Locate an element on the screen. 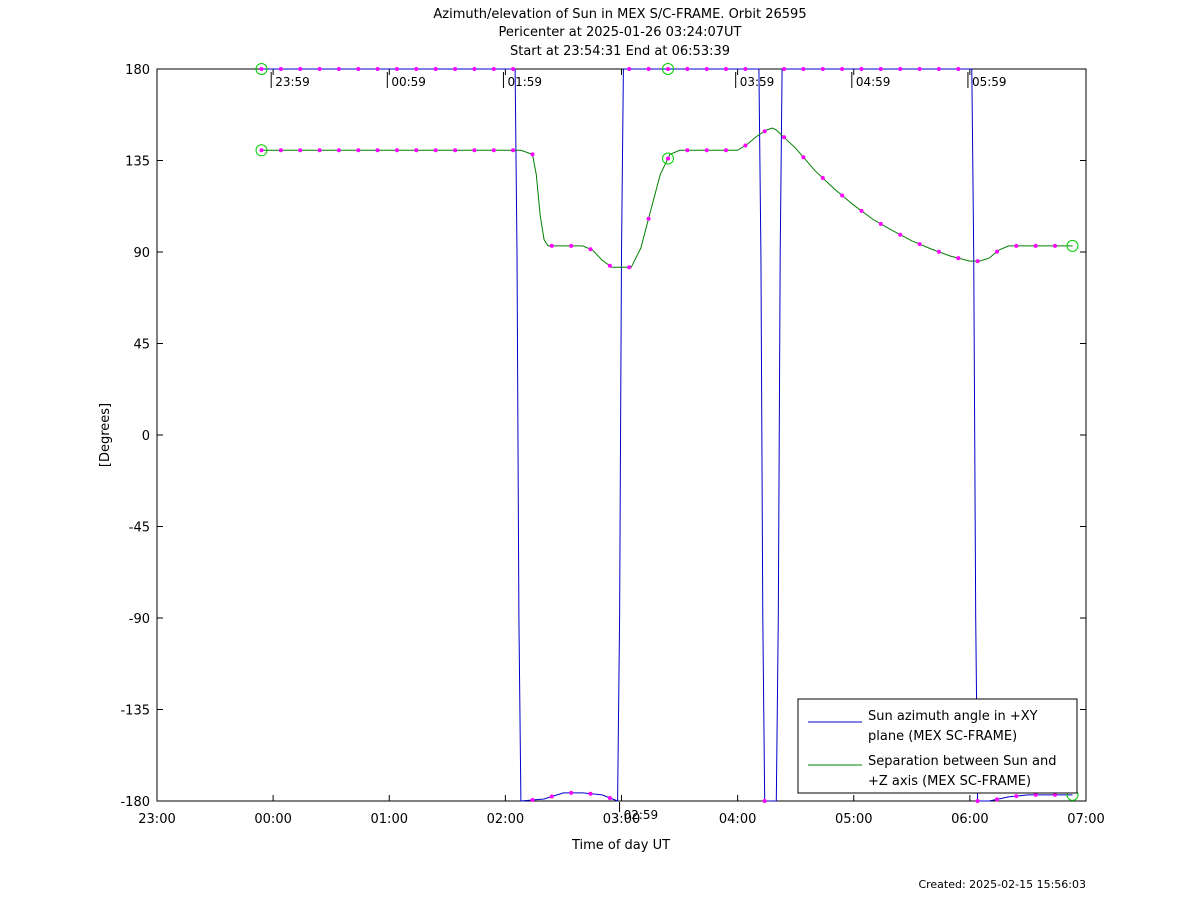 This screenshot has width=1200, height=901. x-tick-label: 23:00 is located at coordinates (156, 819).